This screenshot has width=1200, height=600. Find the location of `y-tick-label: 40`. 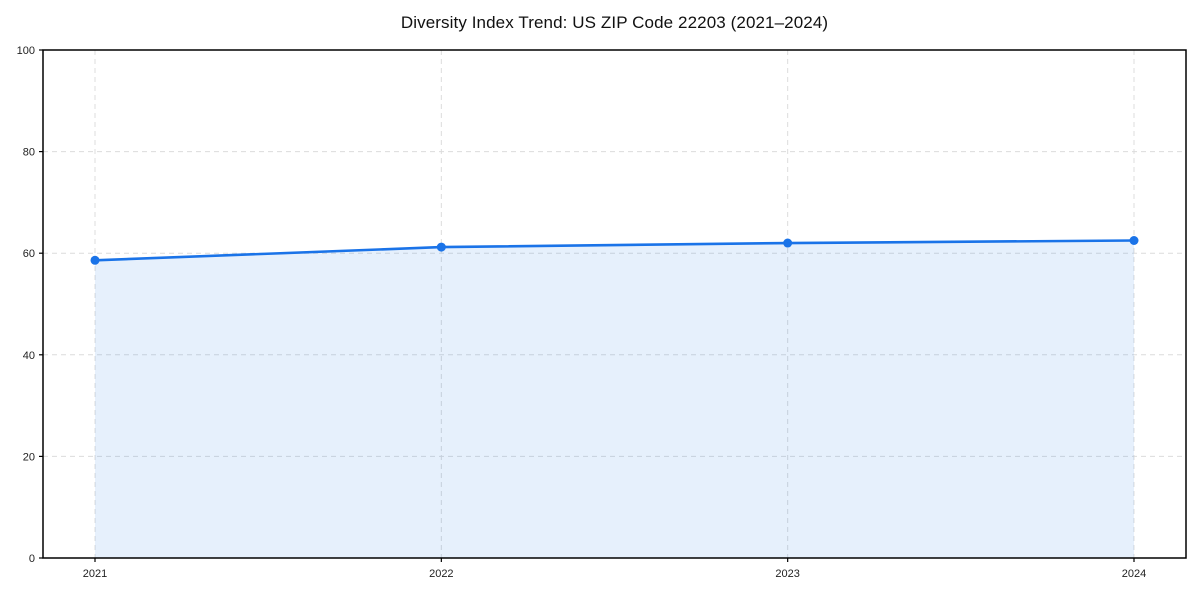

y-tick-label: 40 is located at coordinates (29, 356).